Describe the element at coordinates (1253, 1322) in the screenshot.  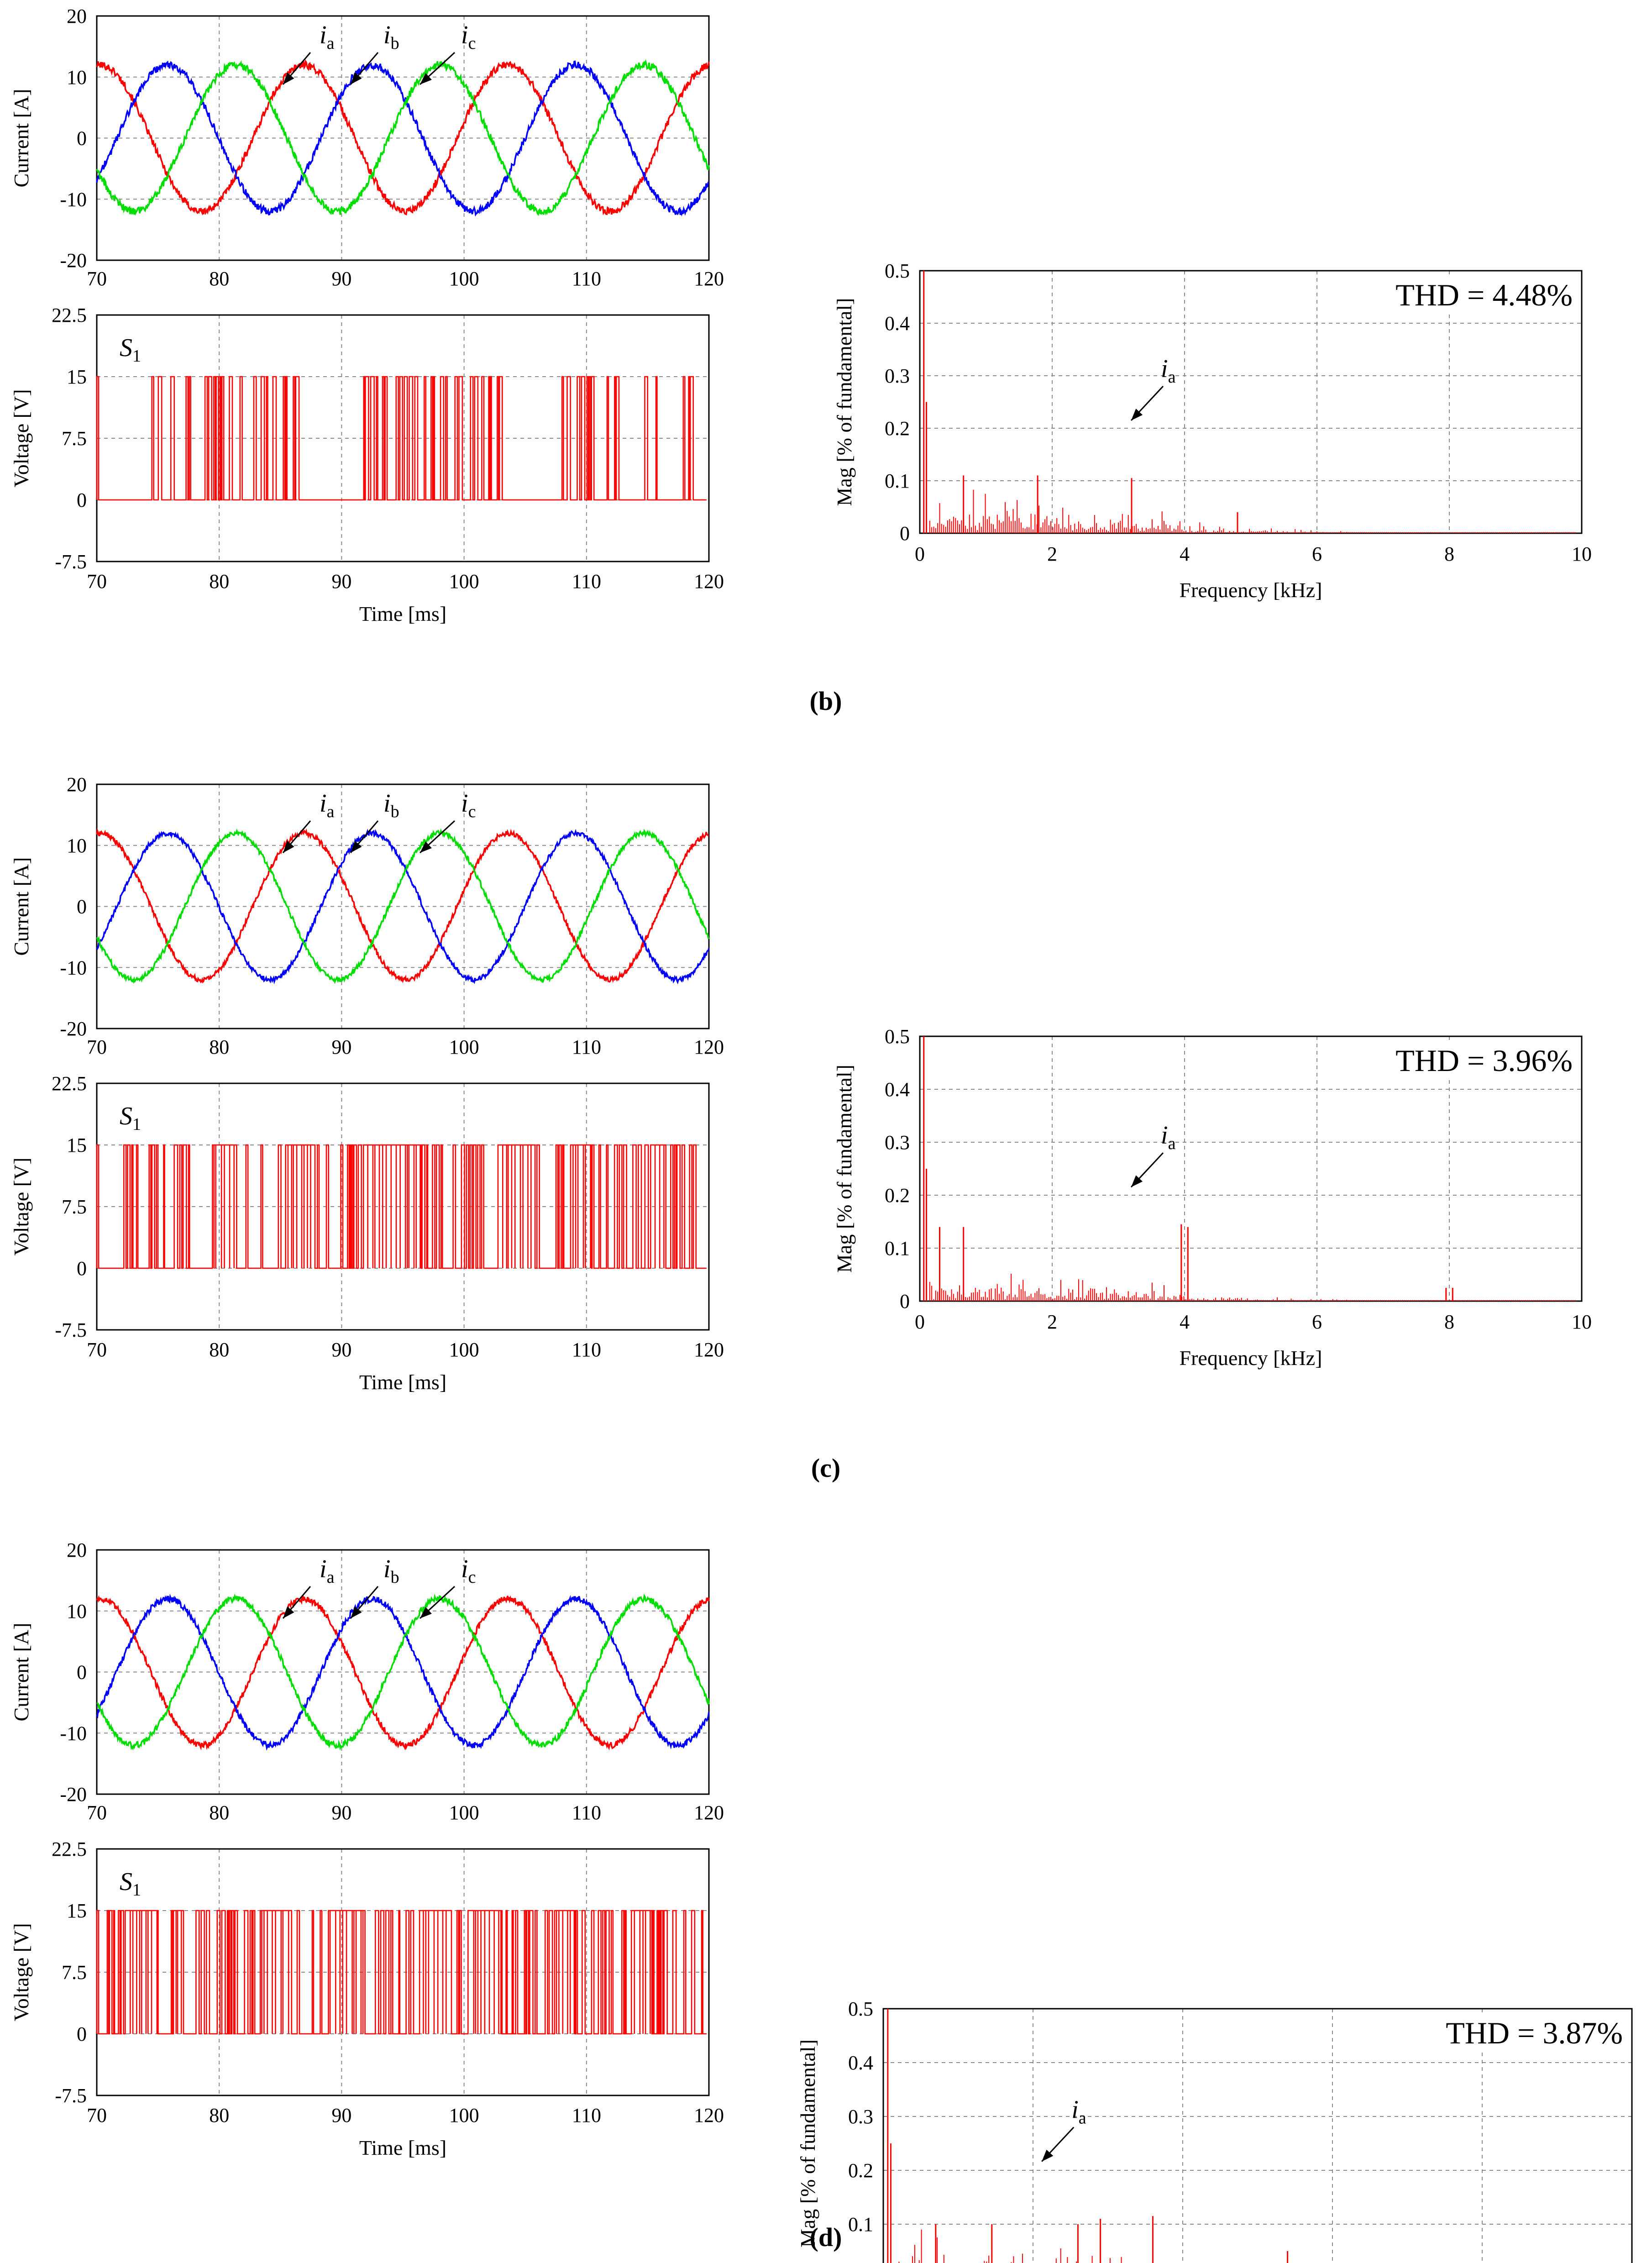
I see `spectrum-xticks: 0 2 4 6 8 10` at that location.